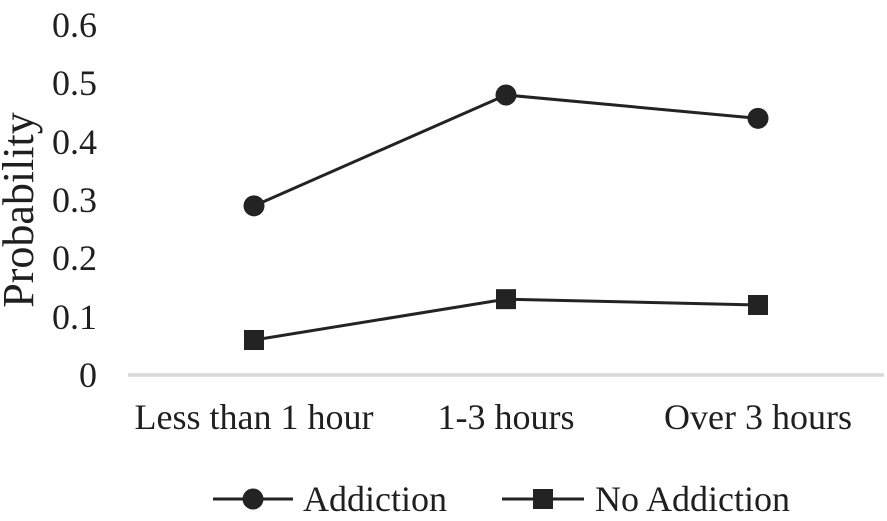 The height and width of the screenshot is (521, 887). What do you see at coordinates (74, 25) in the screenshot?
I see `y-tick-label: 0.6` at bounding box center [74, 25].